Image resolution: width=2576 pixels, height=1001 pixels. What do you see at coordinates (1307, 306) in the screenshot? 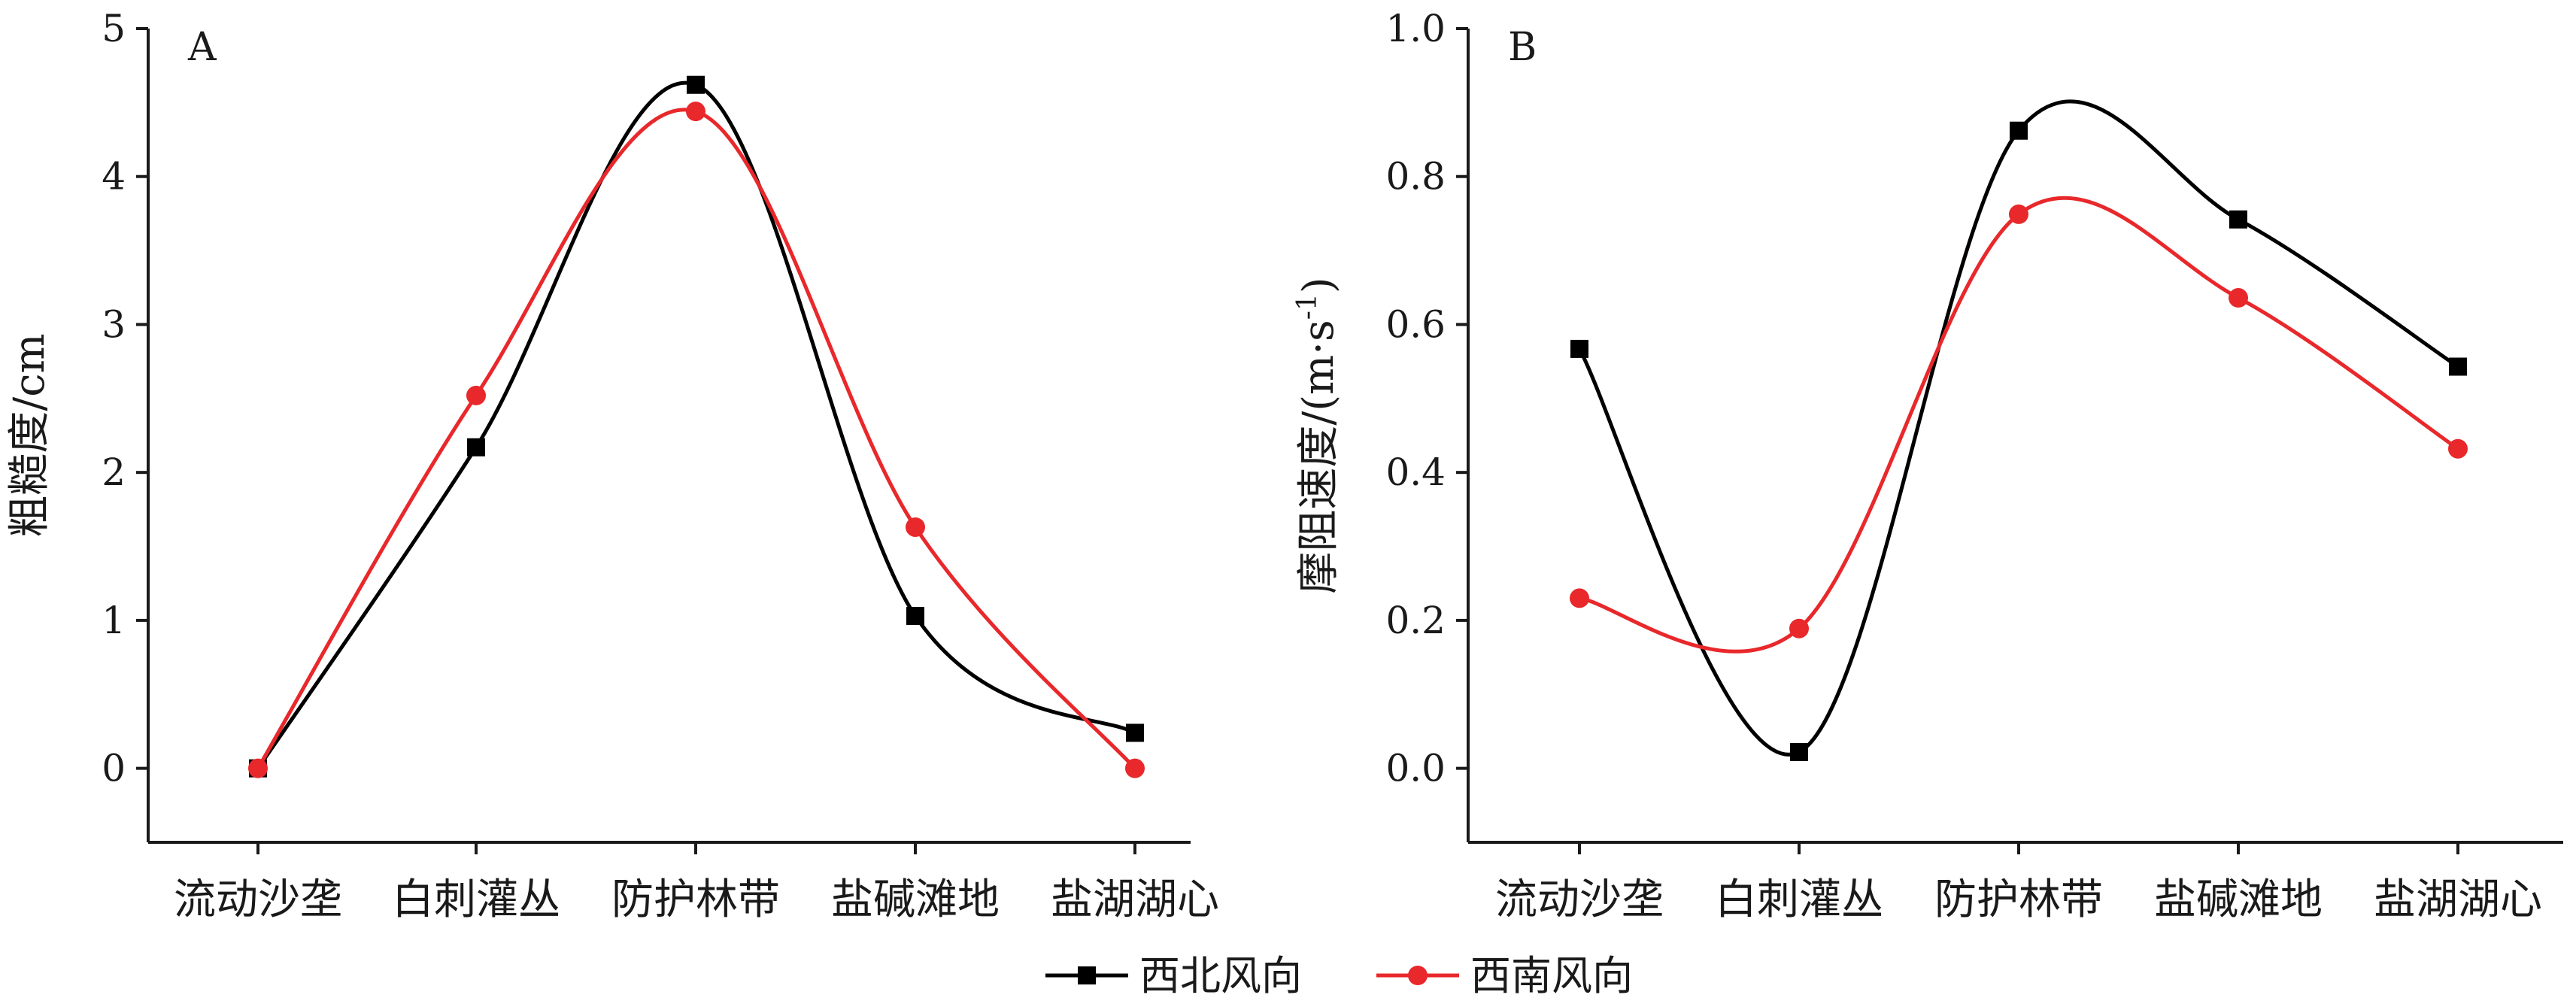
I see `y-axis-title-sup: -1` at bounding box center [1307, 306].